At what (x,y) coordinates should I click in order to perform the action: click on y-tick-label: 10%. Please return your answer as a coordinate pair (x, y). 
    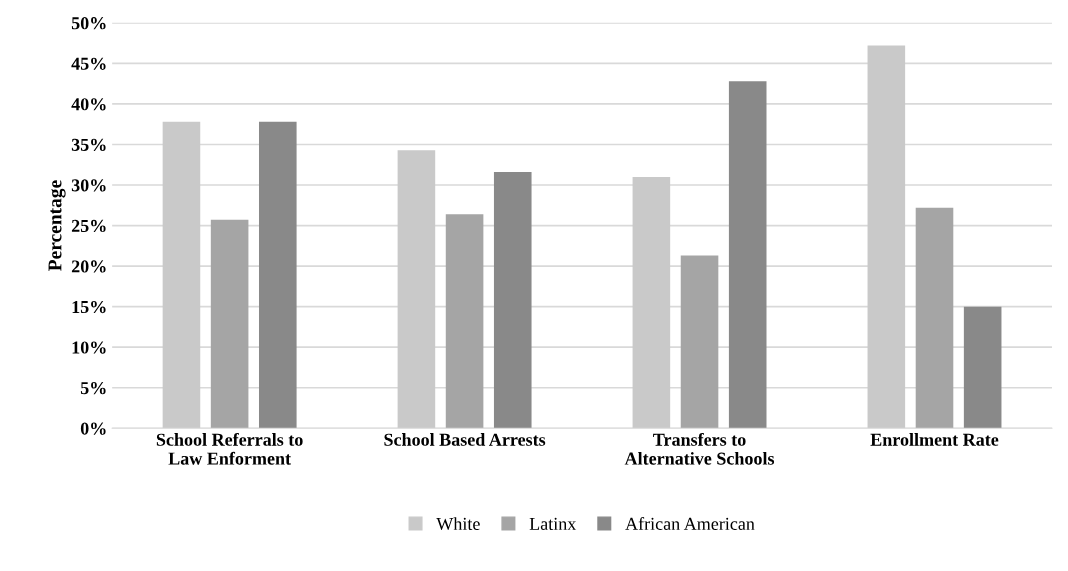
    Looking at the image, I should click on (89, 347).